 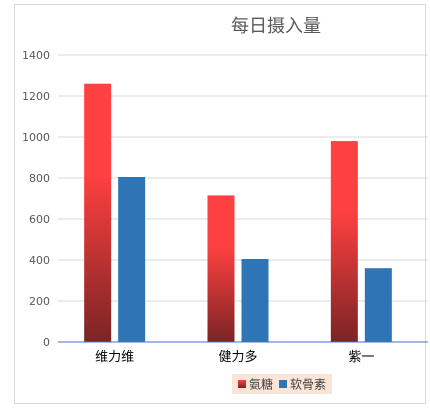 I want to click on y-tick-label: 1200, so click(x=36, y=96).